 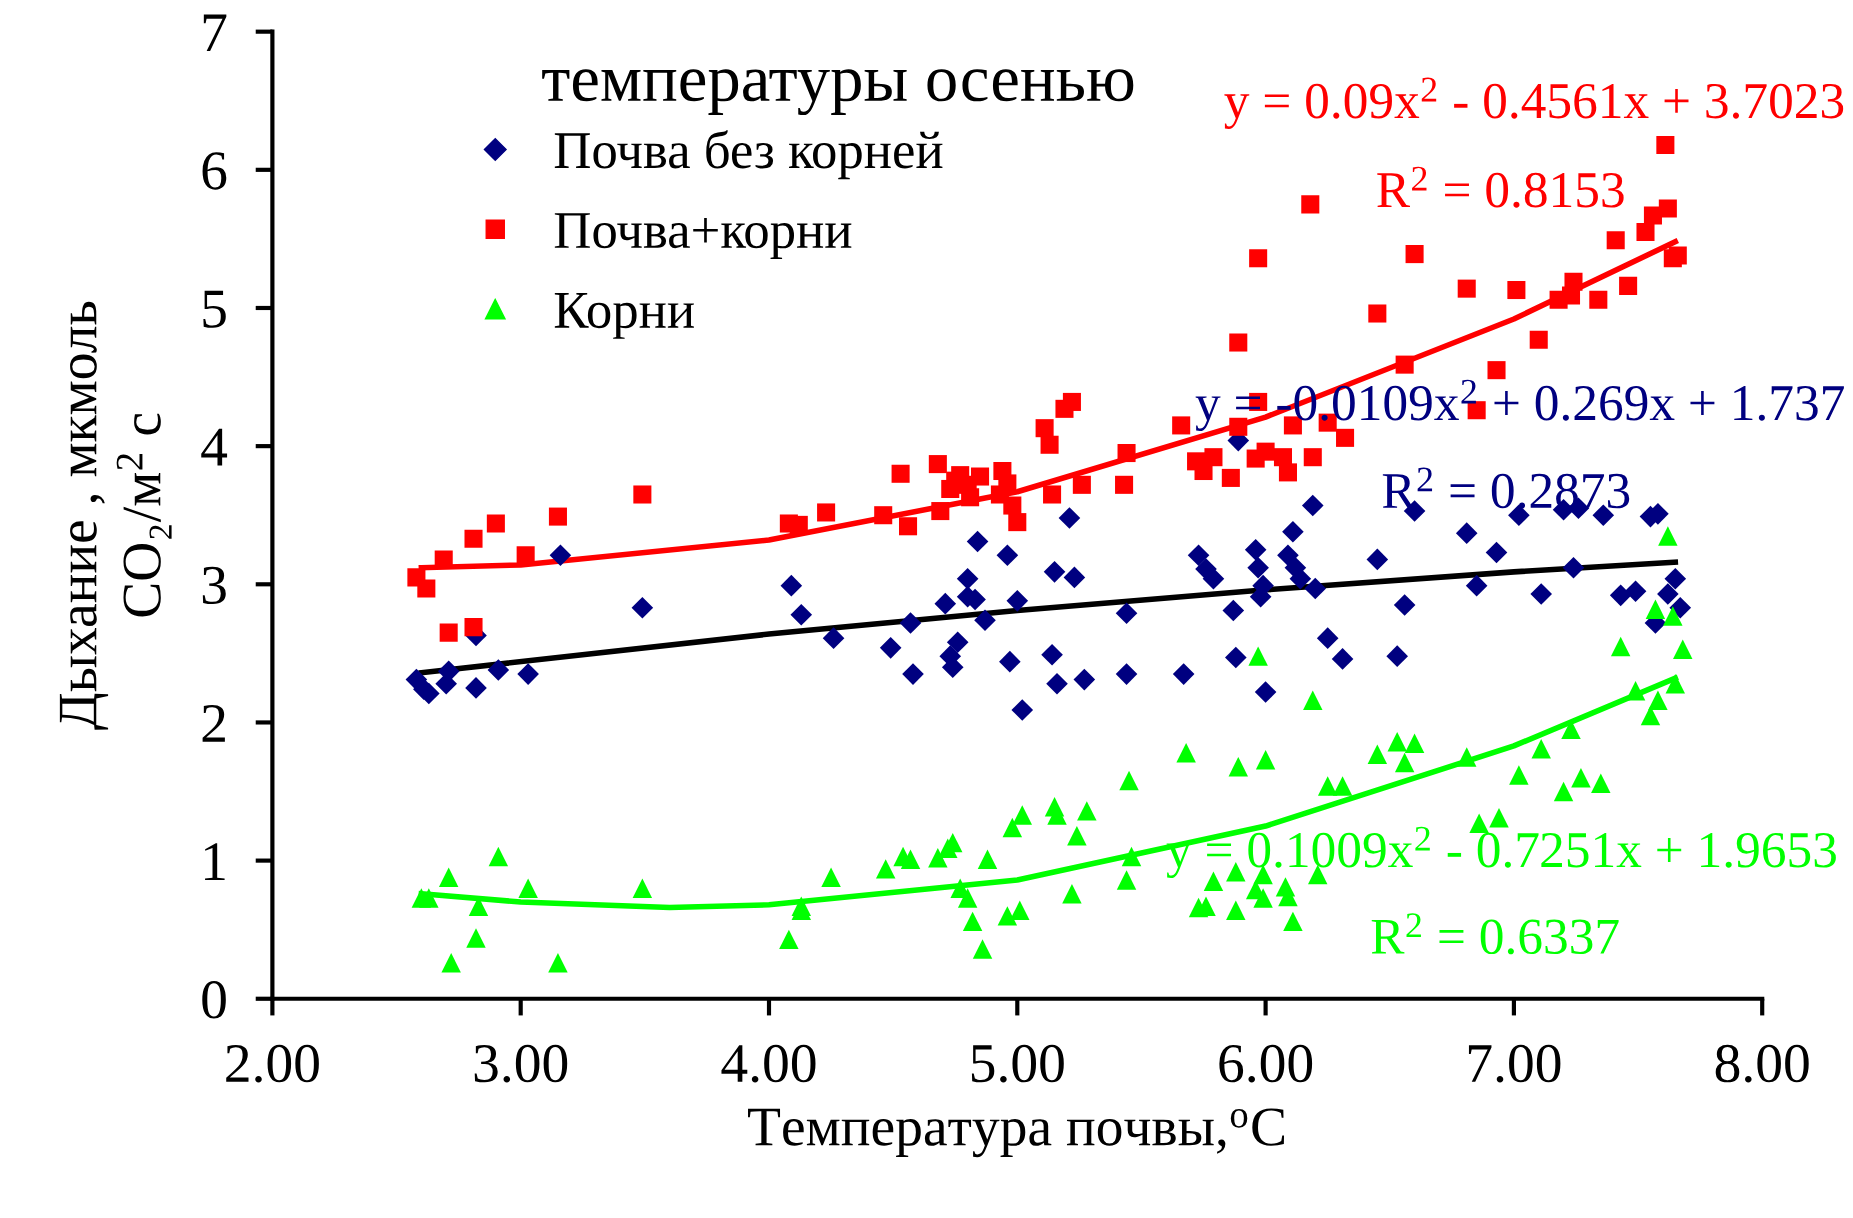 What do you see at coordinates (115, 515) in the screenshot?
I see `y-axis-title: Дыхание , мкмоль CO₂/м$^{2}$ с` at bounding box center [115, 515].